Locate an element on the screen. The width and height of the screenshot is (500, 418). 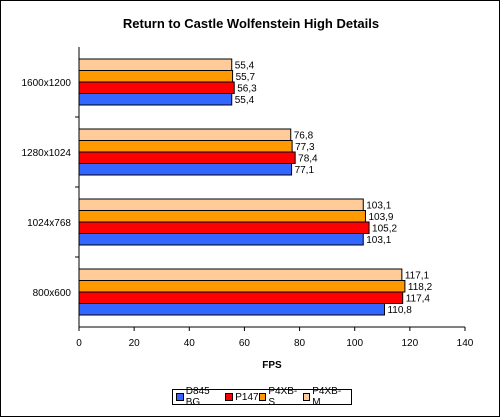
legend-label: P4XB-S is located at coordinates (283, 397).